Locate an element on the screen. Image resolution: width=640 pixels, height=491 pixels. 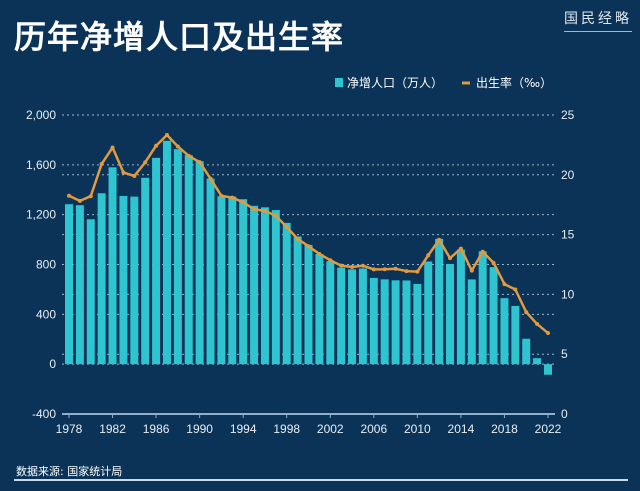
birth-rate-point-1979 is located at coordinates (79, 200).